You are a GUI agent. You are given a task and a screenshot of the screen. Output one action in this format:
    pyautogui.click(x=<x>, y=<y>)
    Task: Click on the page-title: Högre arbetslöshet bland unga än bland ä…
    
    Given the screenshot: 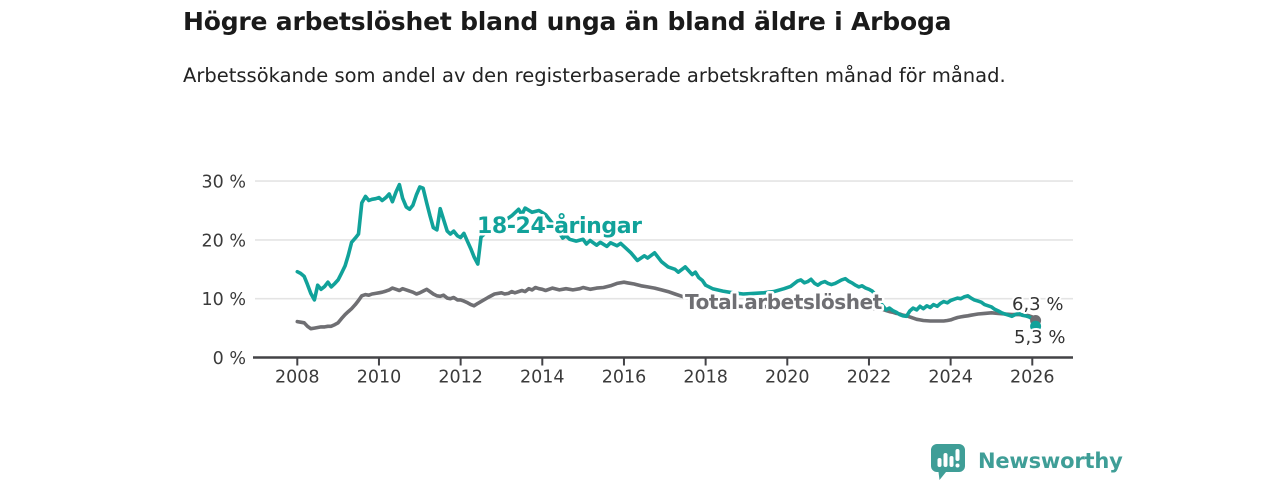 What is the action you would take?
    pyautogui.click(x=567, y=21)
    